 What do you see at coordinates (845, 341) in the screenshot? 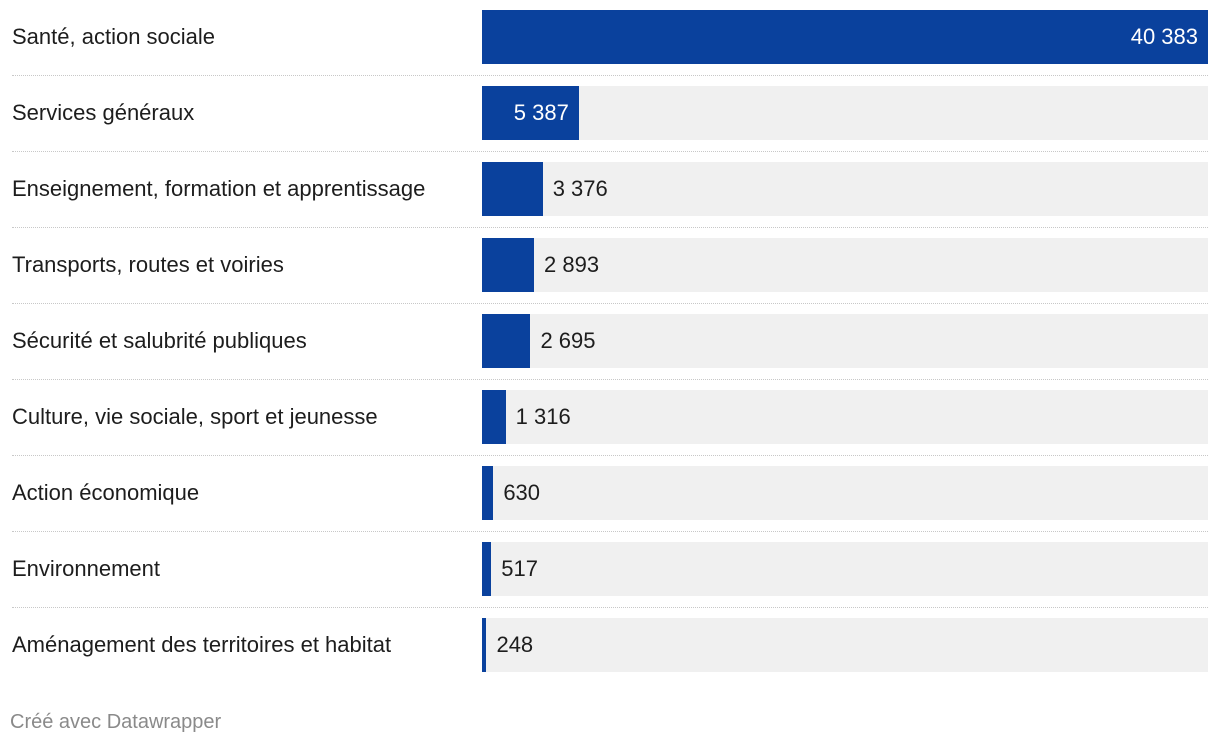
I see `bar-track: 2 695` at bounding box center [845, 341].